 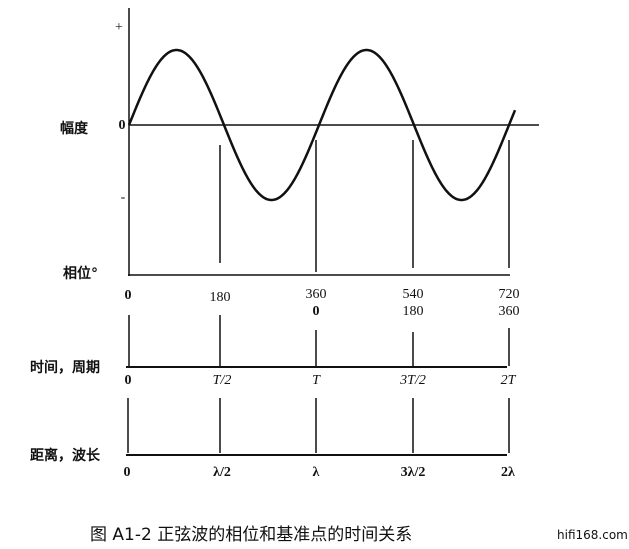 What do you see at coordinates (508, 472) in the screenshot?
I see `distance-label-2lambda: 2λ` at bounding box center [508, 472].